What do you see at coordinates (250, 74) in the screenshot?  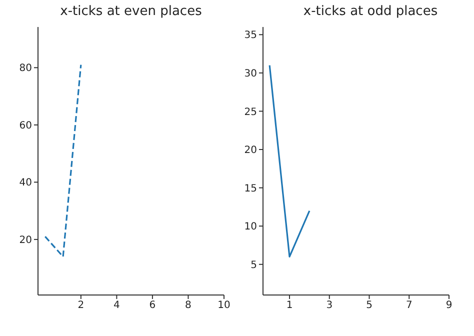 I see `y-tick-label: 30` at bounding box center [250, 74].